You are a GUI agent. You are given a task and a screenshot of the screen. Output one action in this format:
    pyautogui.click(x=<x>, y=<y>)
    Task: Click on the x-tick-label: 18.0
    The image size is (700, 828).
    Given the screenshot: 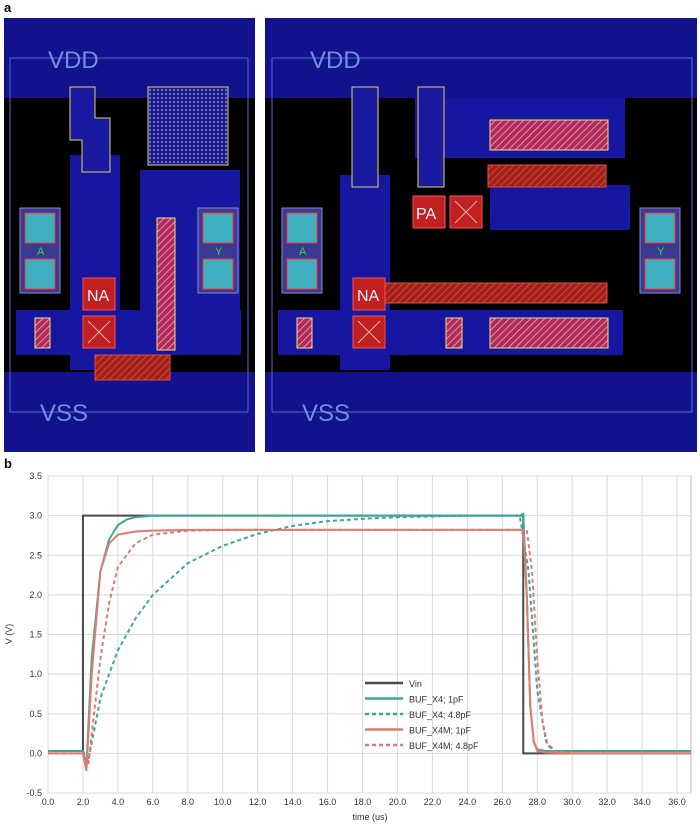 What is the action you would take?
    pyautogui.click(x=363, y=802)
    